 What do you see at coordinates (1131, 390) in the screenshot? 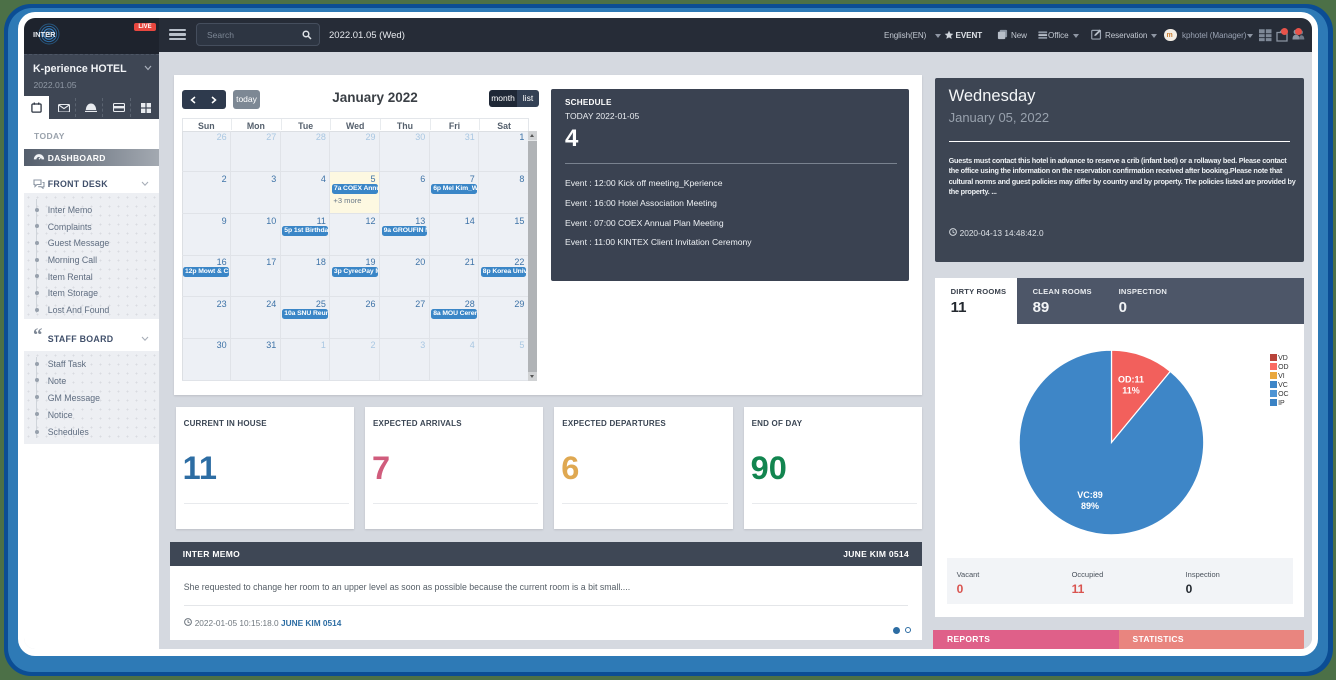
I see `svg-text: 11%` at bounding box center [1131, 390].